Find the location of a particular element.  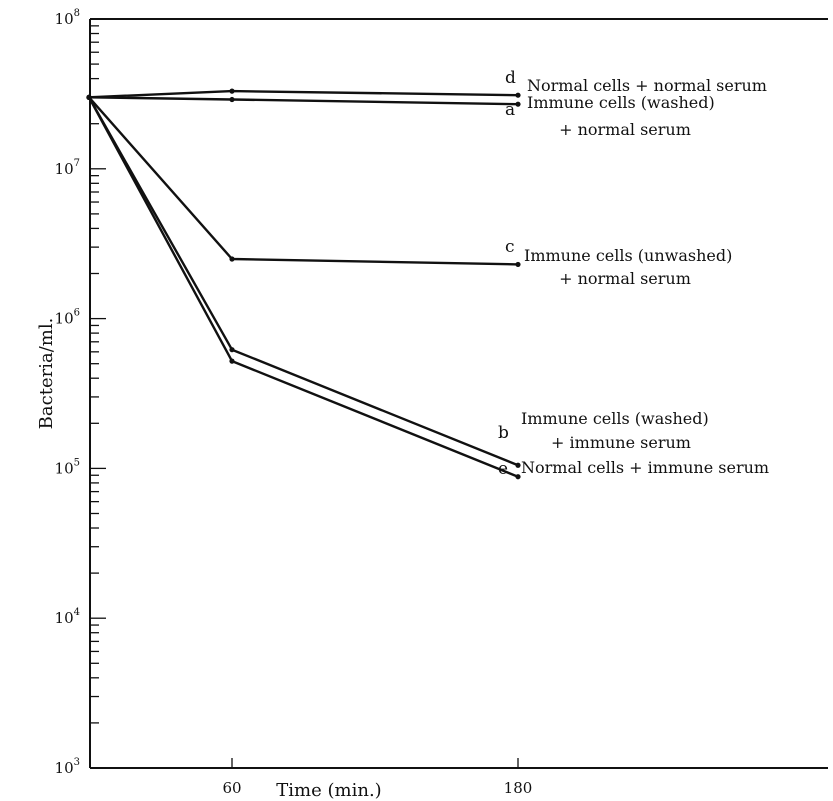

series-label-b: Immune cells (washed) is located at coordinates (615, 418).